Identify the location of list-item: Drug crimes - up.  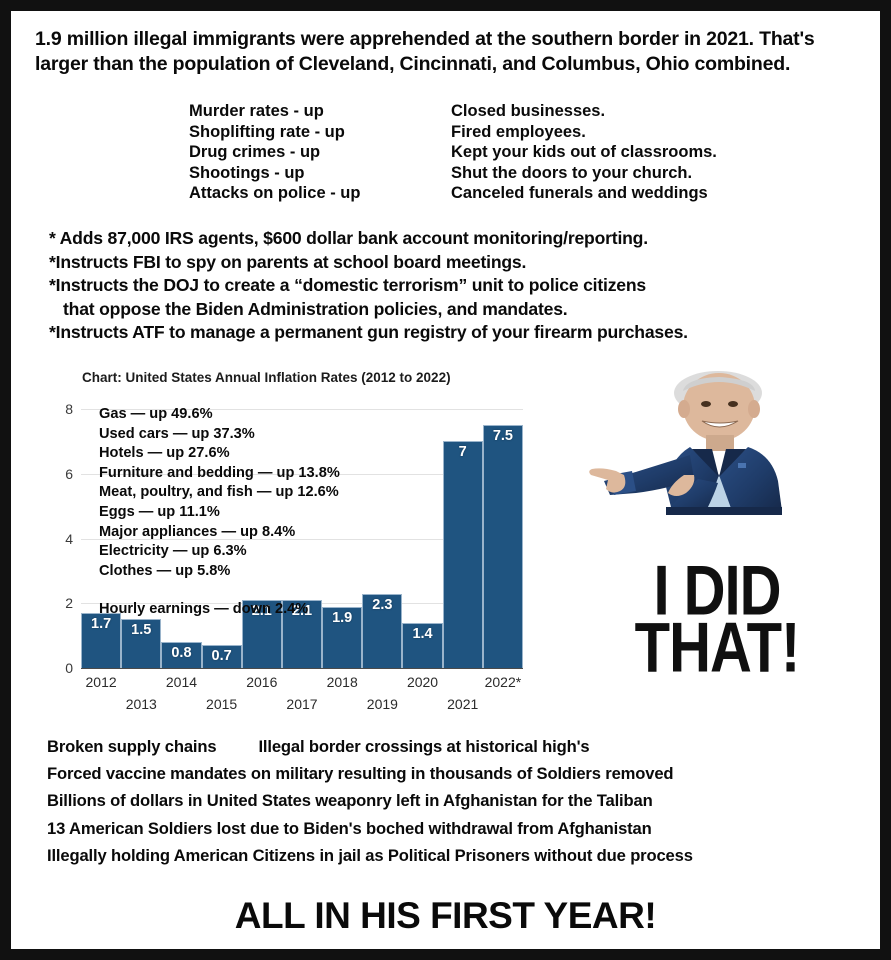
(255, 152).